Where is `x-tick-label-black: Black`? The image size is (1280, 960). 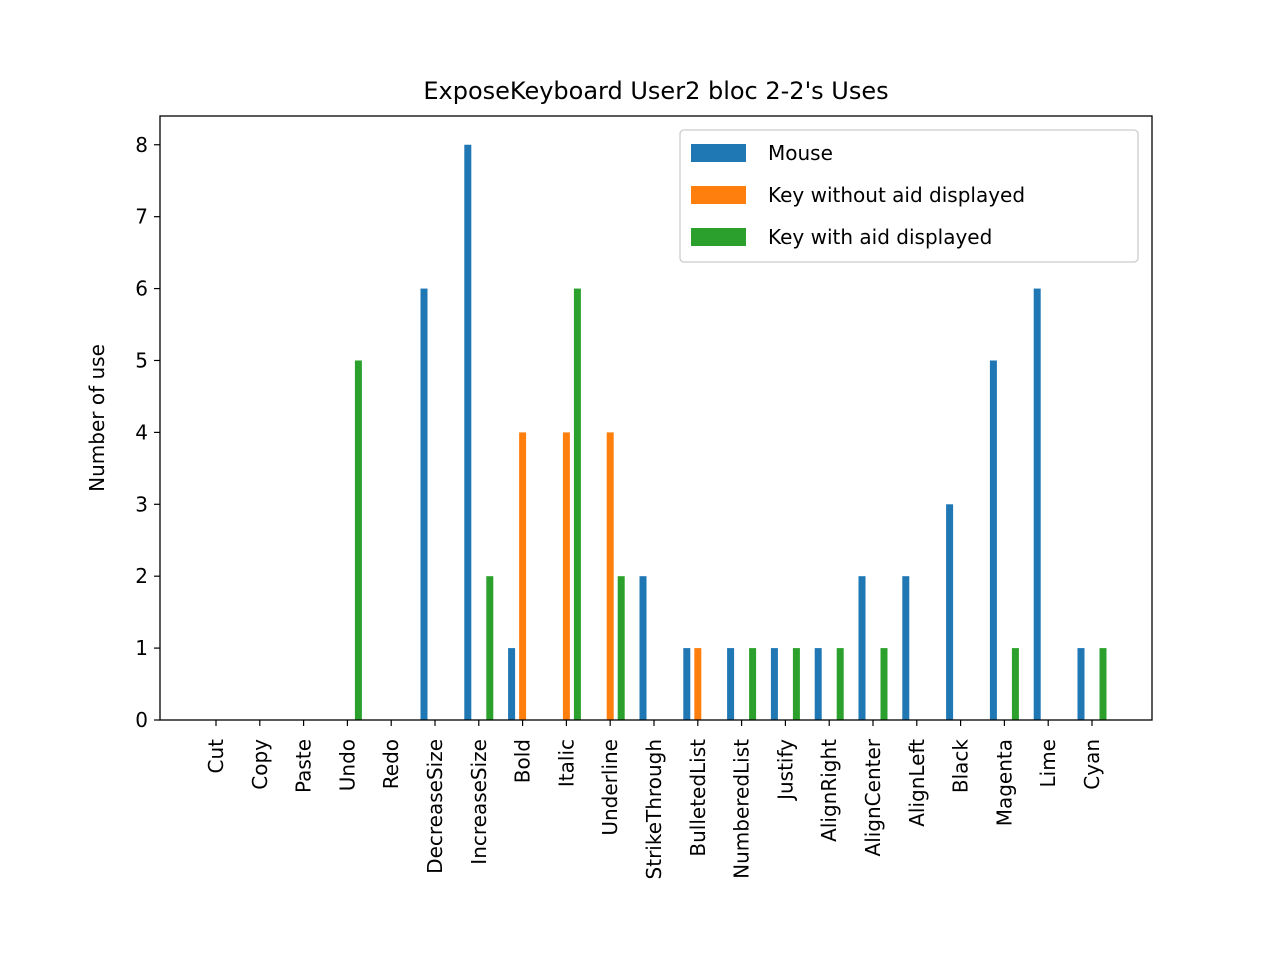 x-tick-label-black: Black is located at coordinates (961, 766).